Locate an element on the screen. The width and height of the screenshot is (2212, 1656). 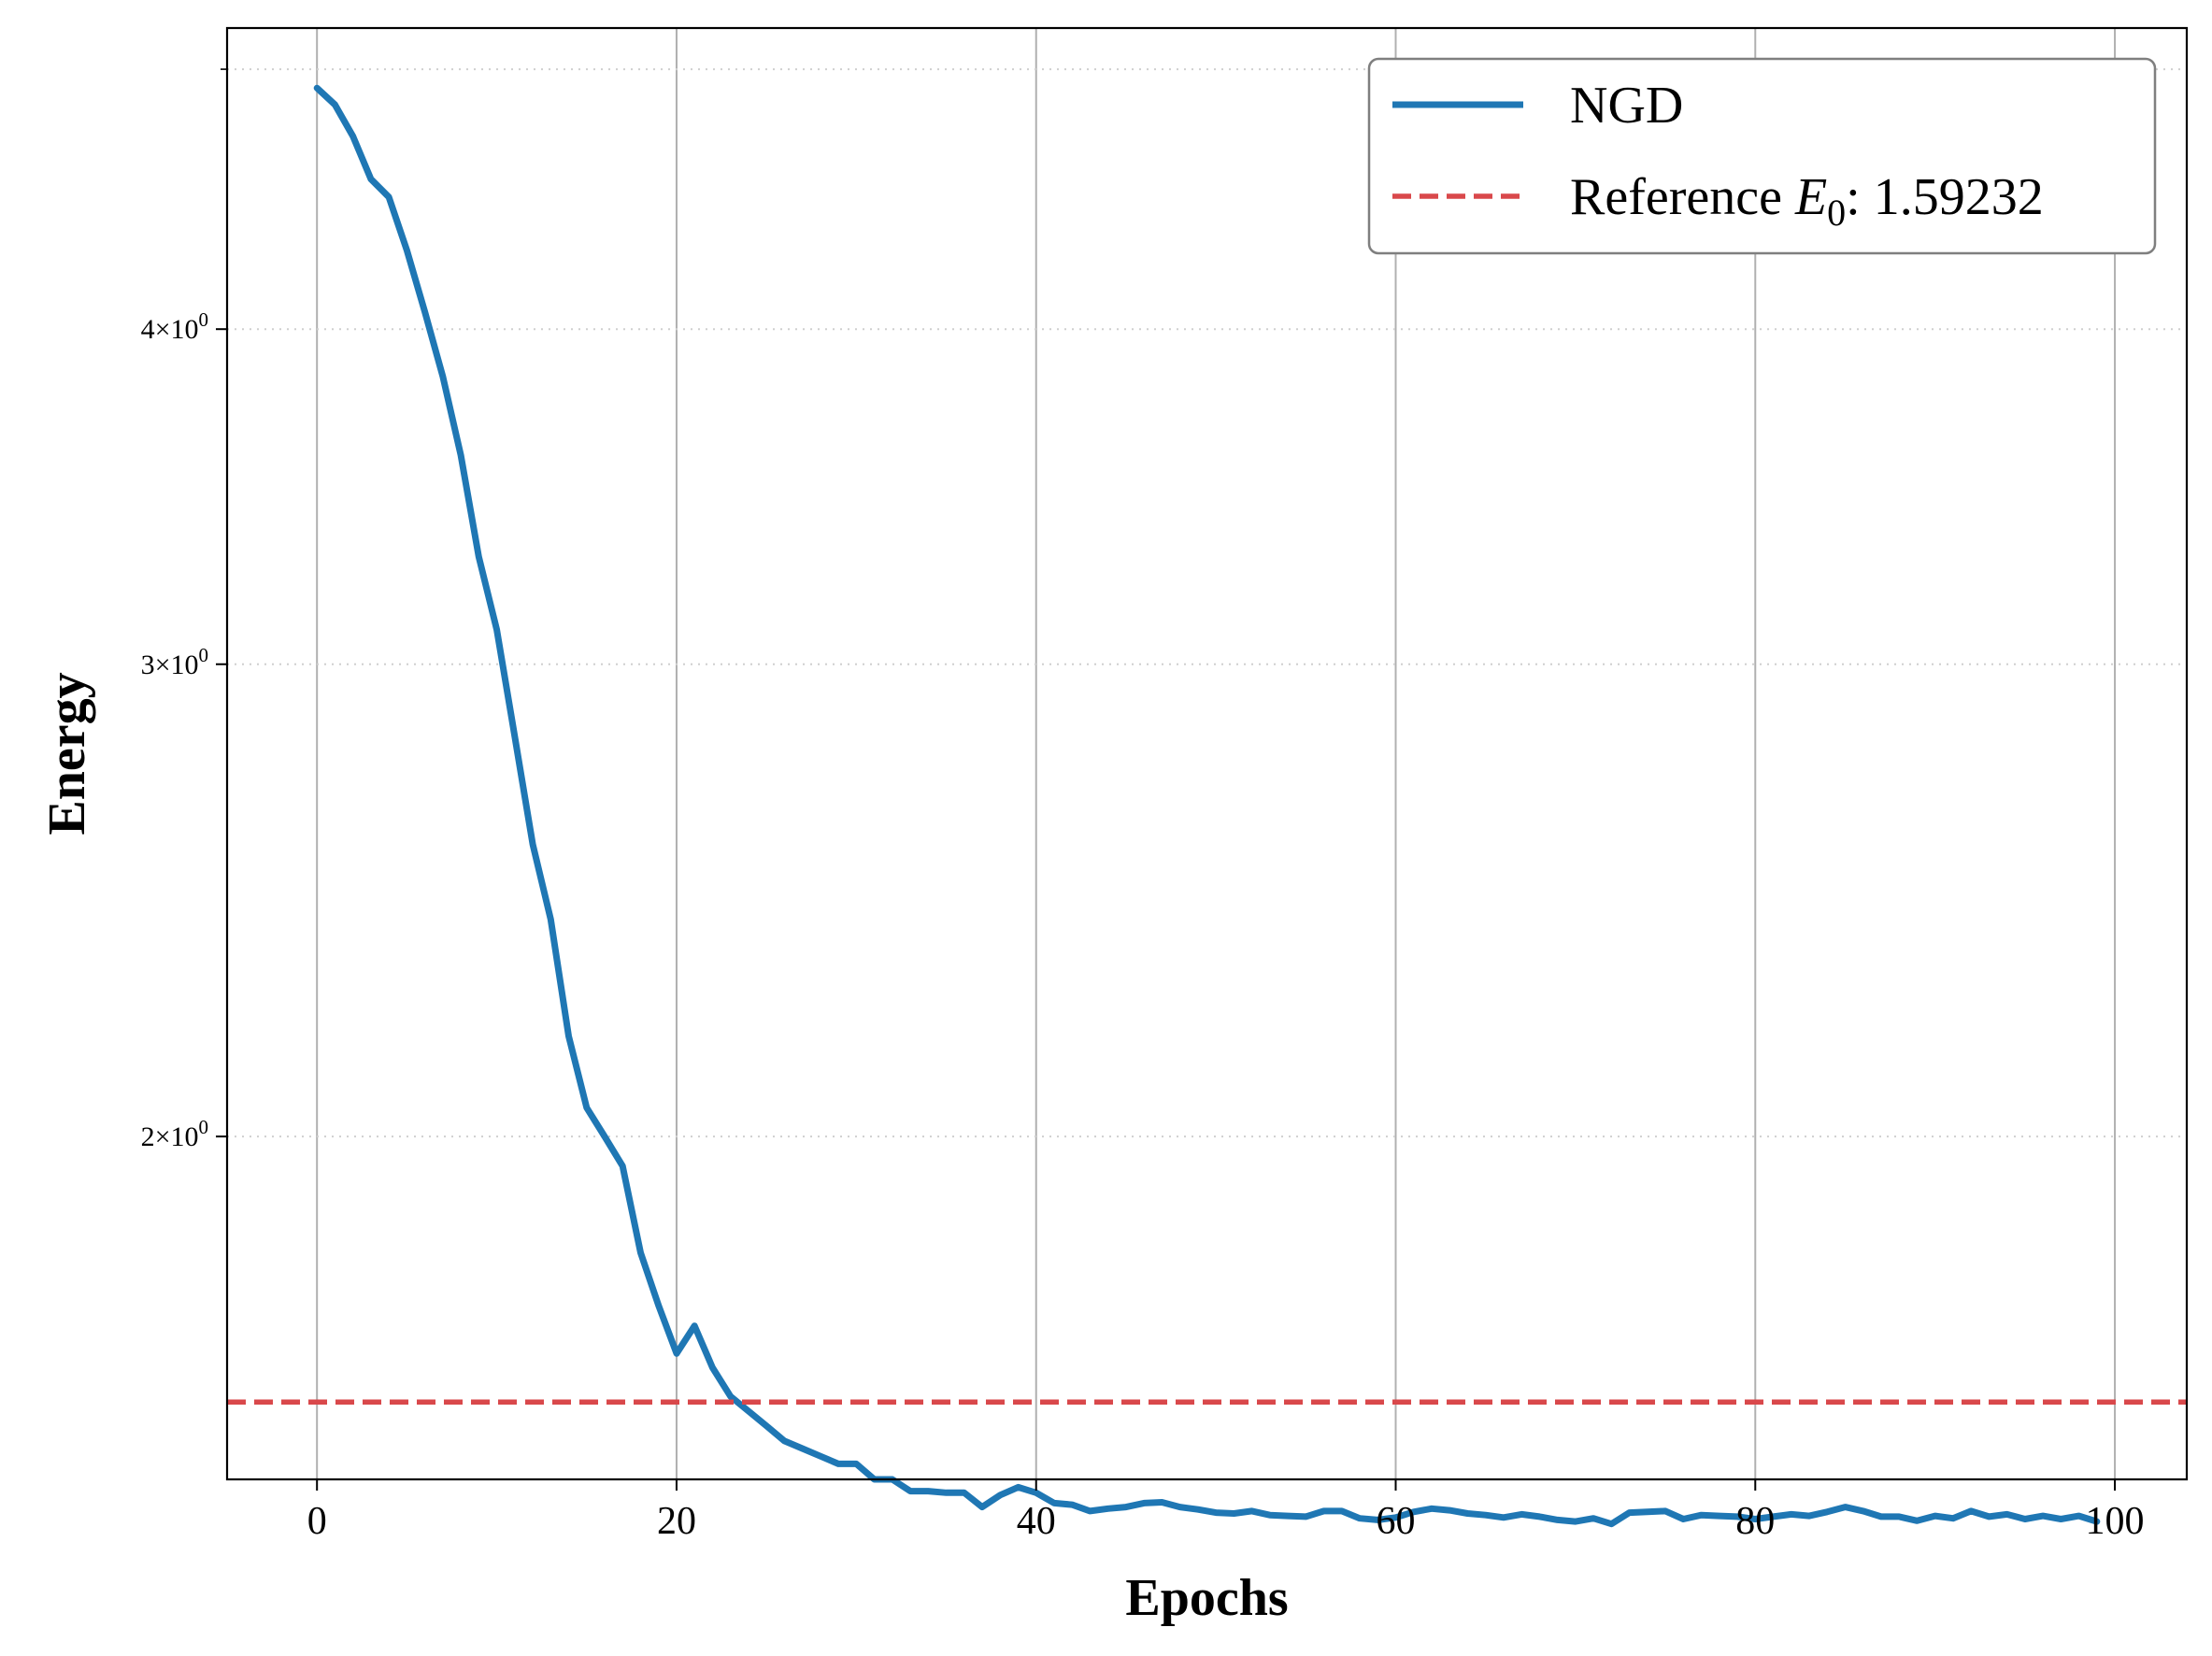
legend-box is located at coordinates (1762, 156).